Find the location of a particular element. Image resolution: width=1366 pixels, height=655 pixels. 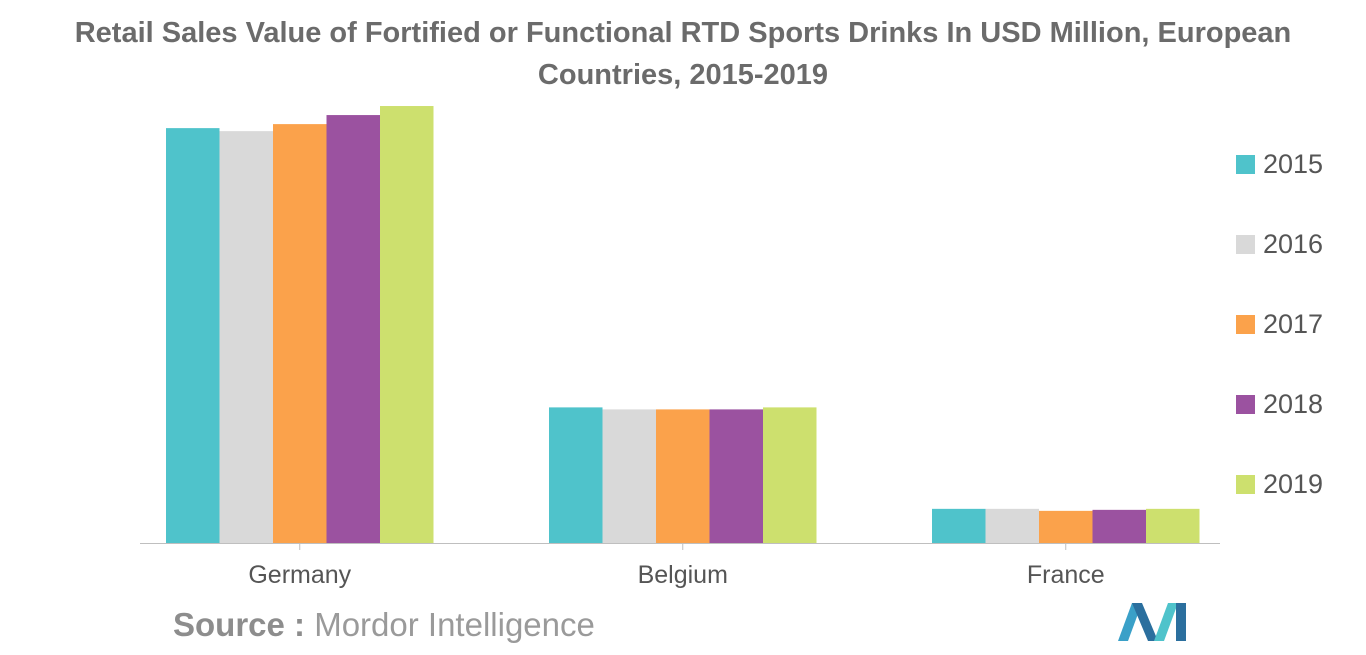

legend-label-2015: 2015 is located at coordinates (1293, 163).